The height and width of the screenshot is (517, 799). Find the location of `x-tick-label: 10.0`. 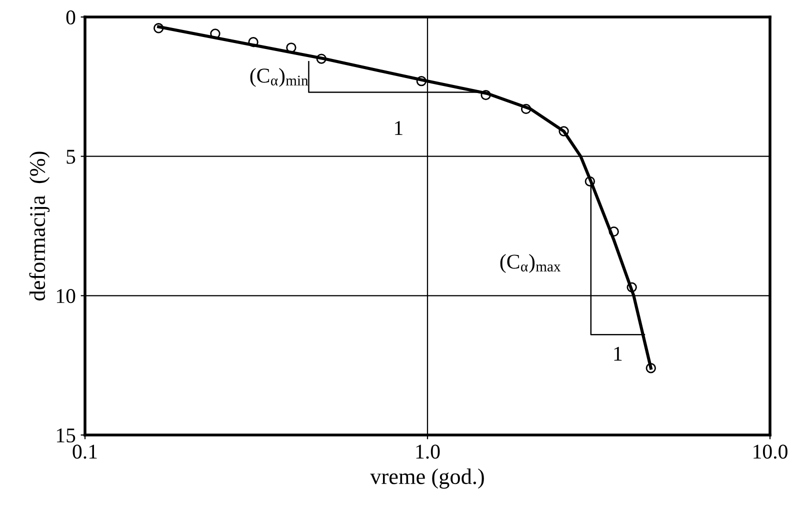

x-tick-label: 10.0 is located at coordinates (771, 451).